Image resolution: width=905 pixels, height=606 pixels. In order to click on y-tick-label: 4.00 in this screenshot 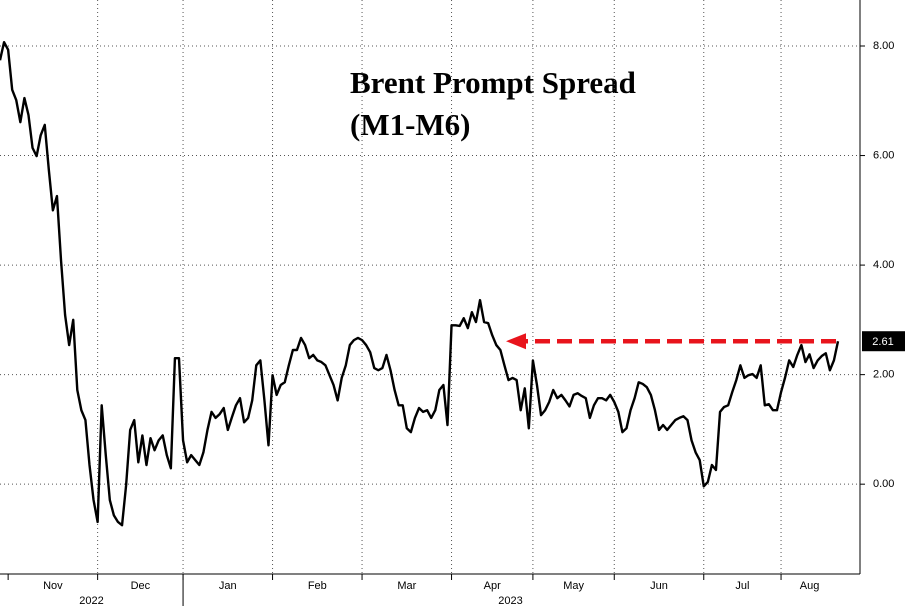, I will do `click(883, 265)`.